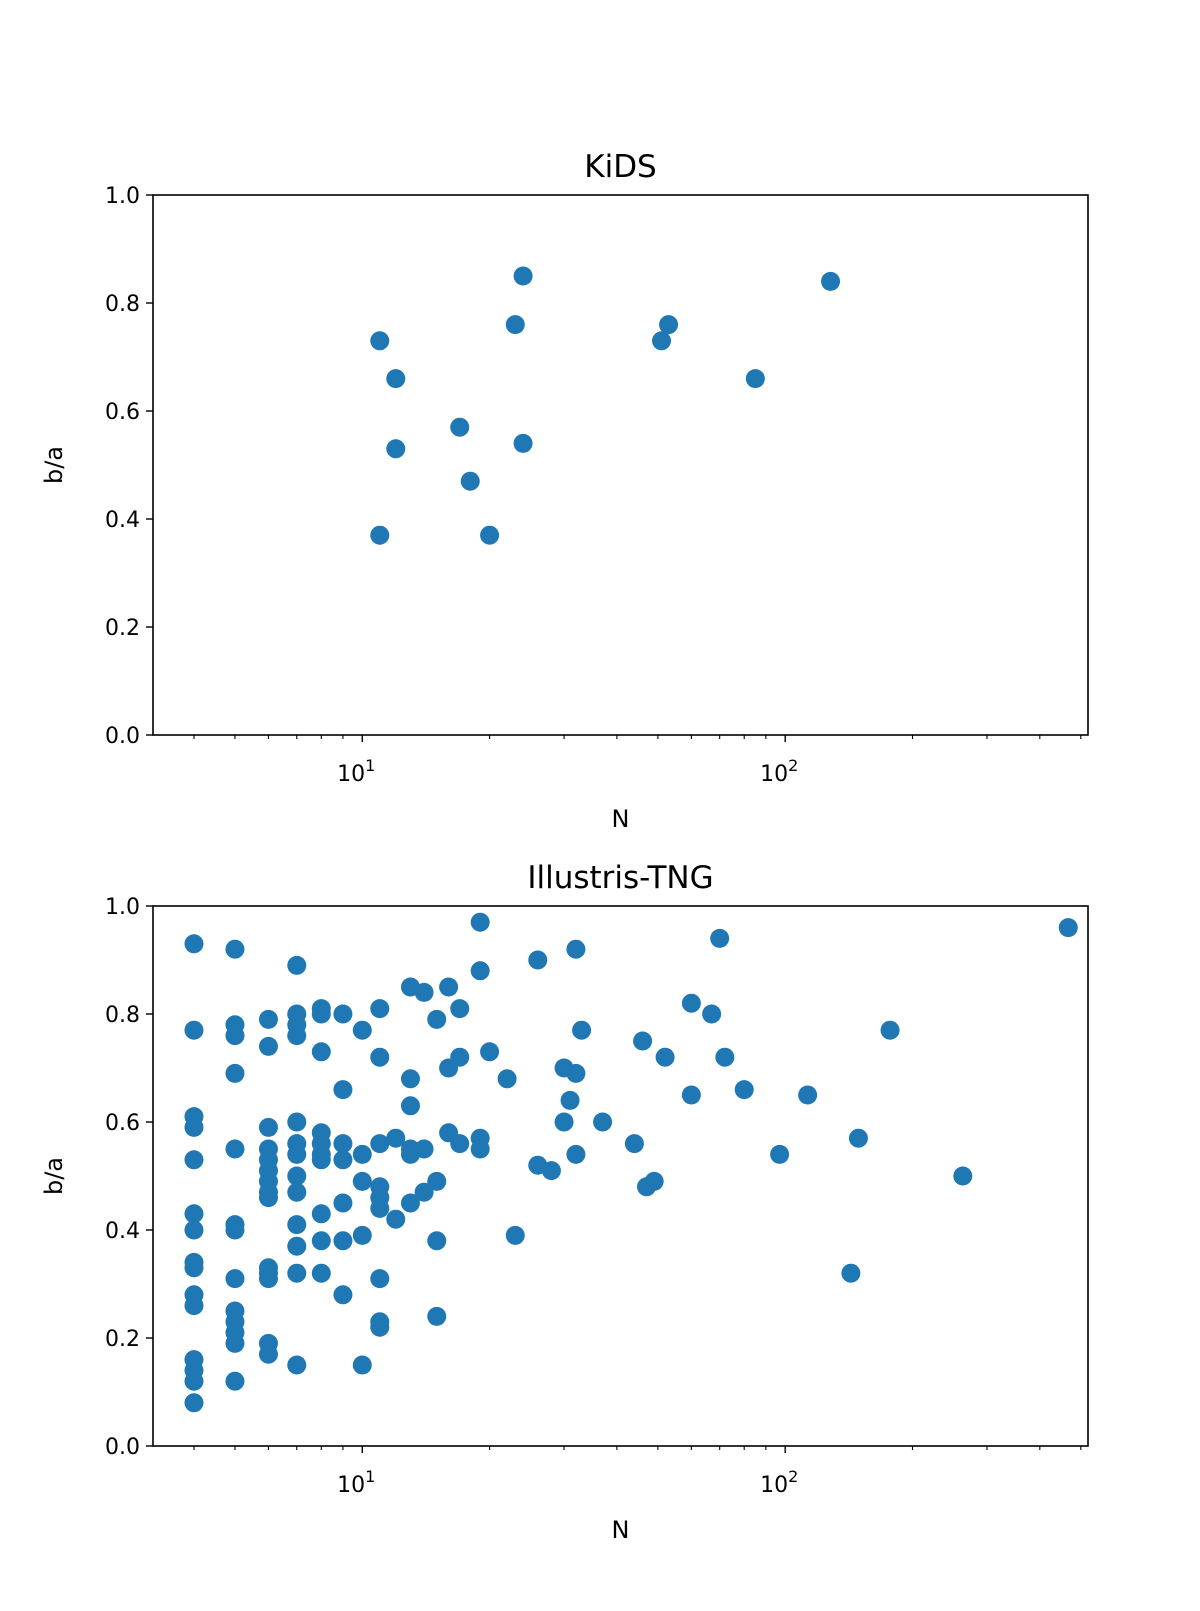 The image size is (1200, 1611). Describe the element at coordinates (122, 628) in the screenshot. I see `y-tick-label: 0.2` at that location.